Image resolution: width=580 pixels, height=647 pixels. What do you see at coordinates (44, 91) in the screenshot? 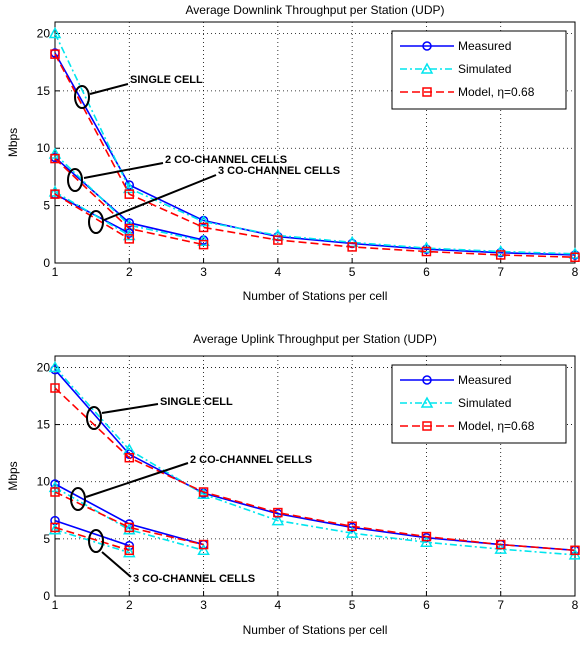
I see `y-tick-label: 15` at bounding box center [44, 91].